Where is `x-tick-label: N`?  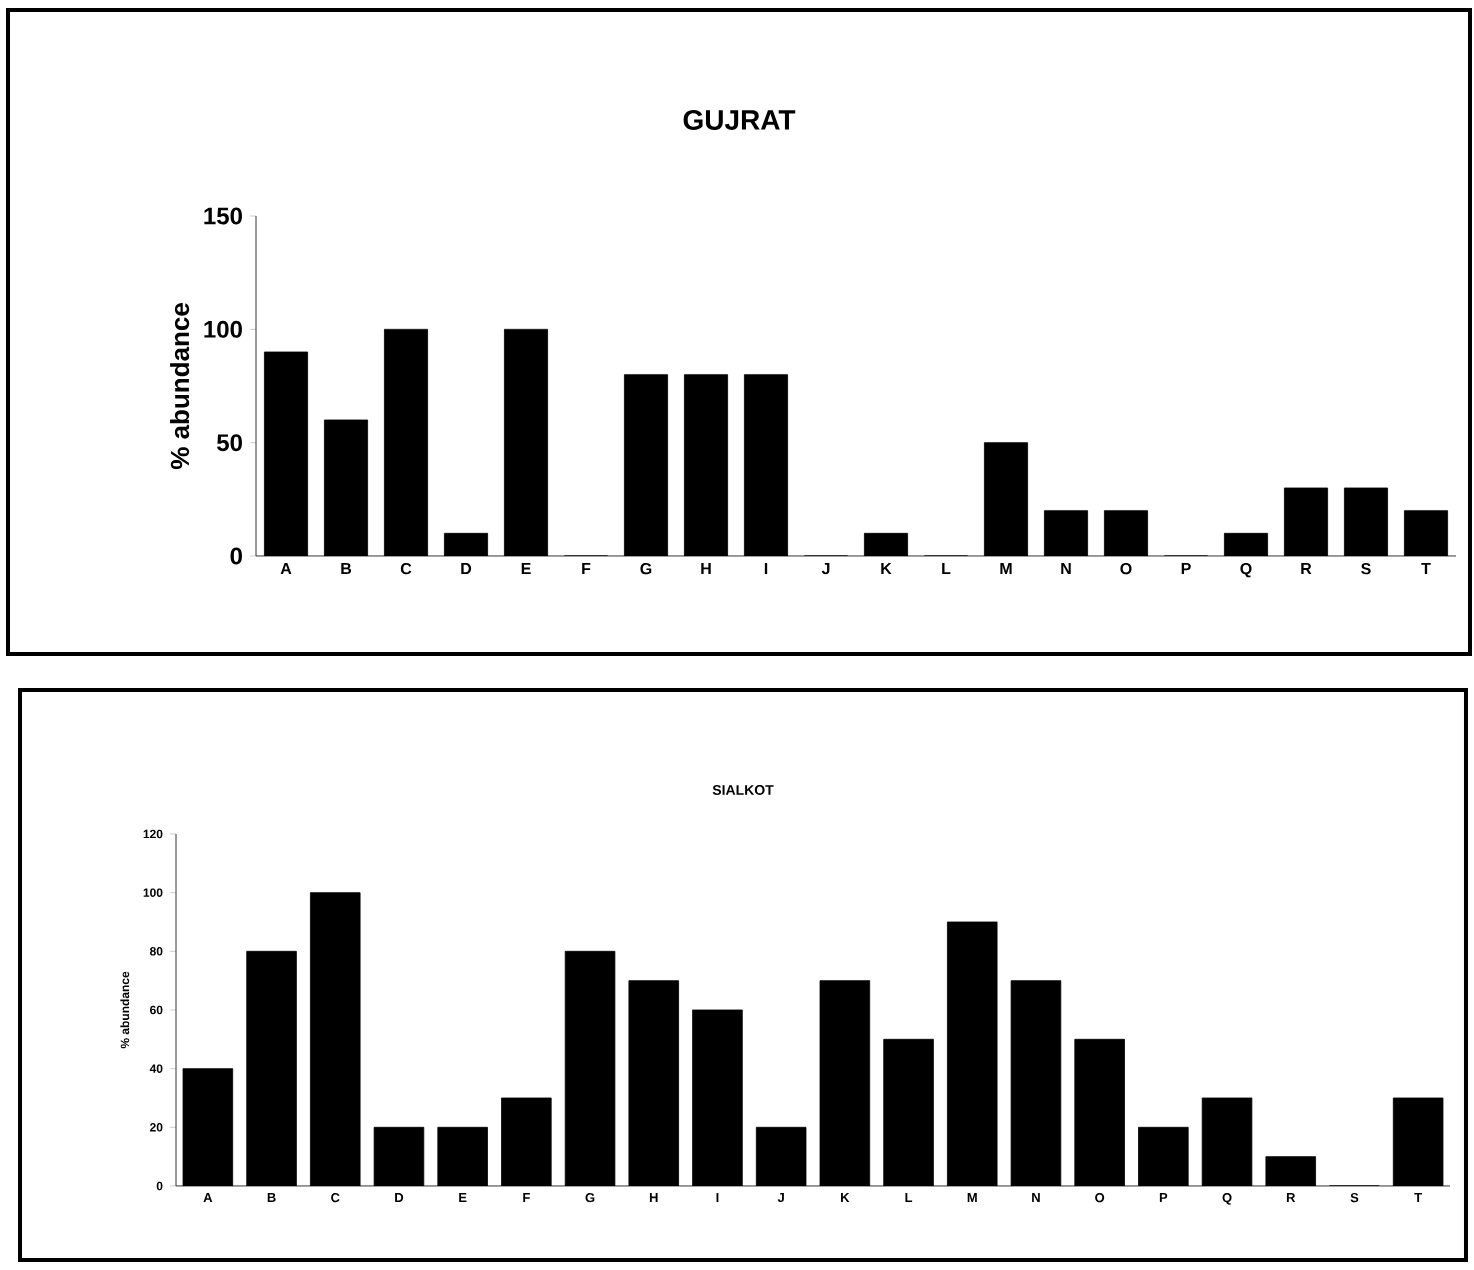 x-tick-label: N is located at coordinates (1066, 569).